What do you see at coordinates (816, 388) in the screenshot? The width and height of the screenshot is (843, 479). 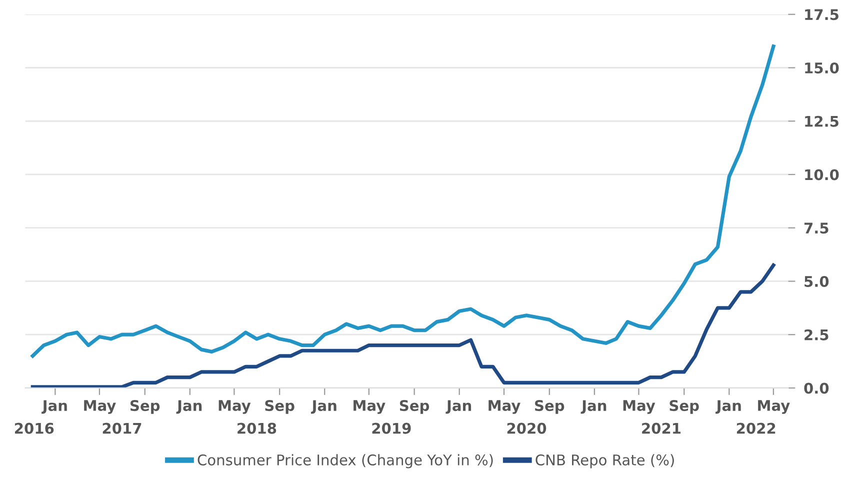 I see `y-tick-label: 0.0` at bounding box center [816, 388].